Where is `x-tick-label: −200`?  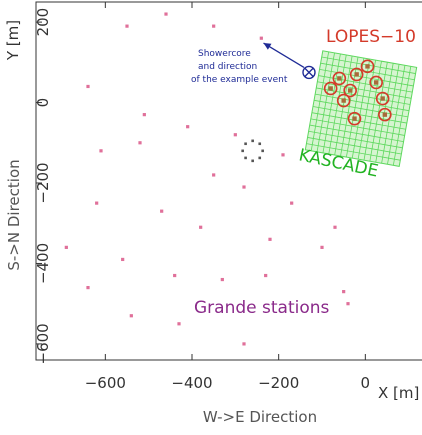
x-tick-label: −200 is located at coordinates (278, 383).